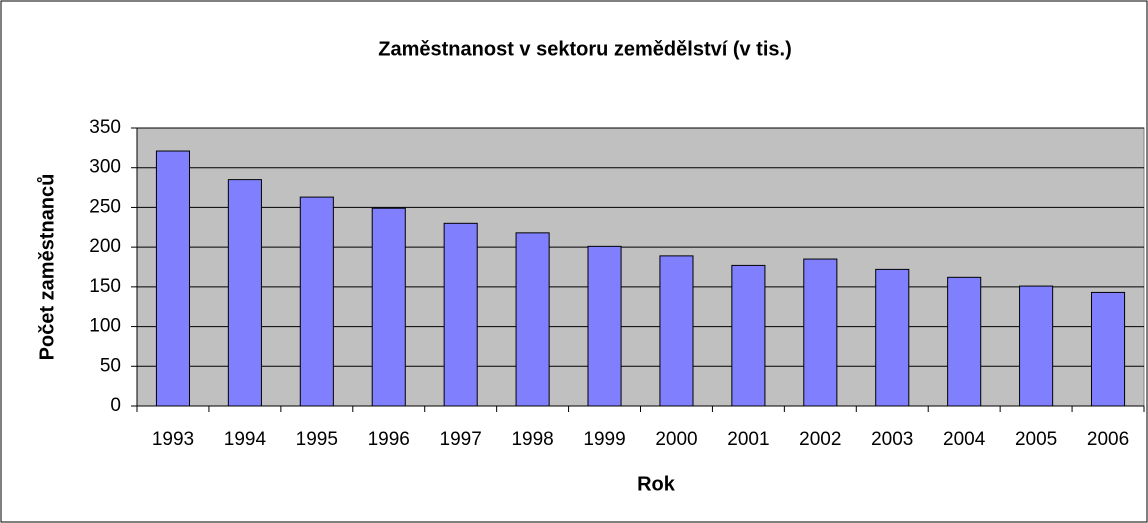 Image resolution: width=1148 pixels, height=523 pixels. Describe the element at coordinates (389, 439) in the screenshot. I see `x-tick-label: 1996` at that location.